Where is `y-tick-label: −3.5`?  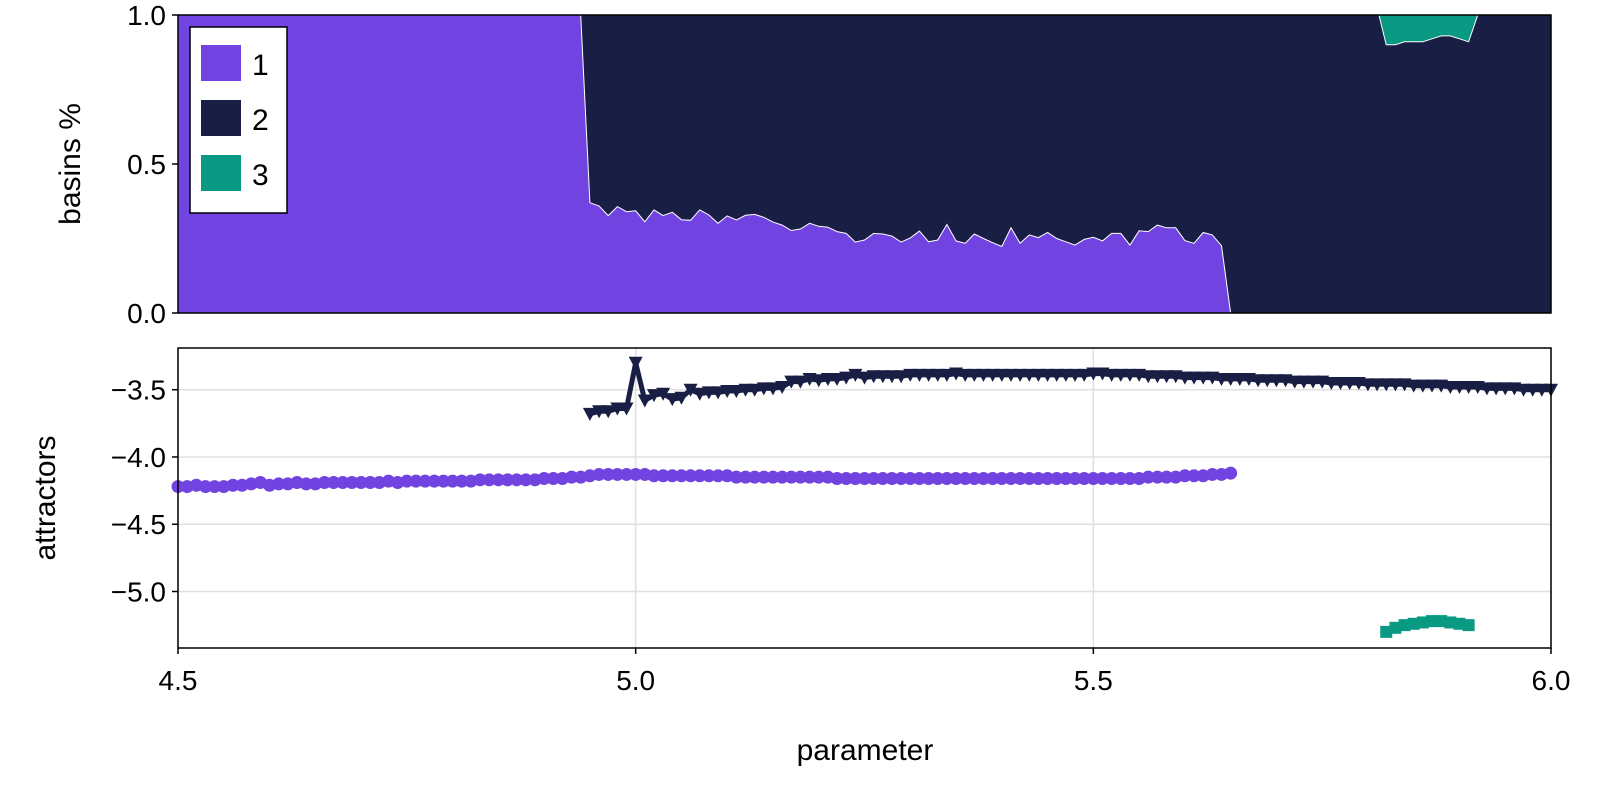 y-tick-label: −3.5 is located at coordinates (138, 390).